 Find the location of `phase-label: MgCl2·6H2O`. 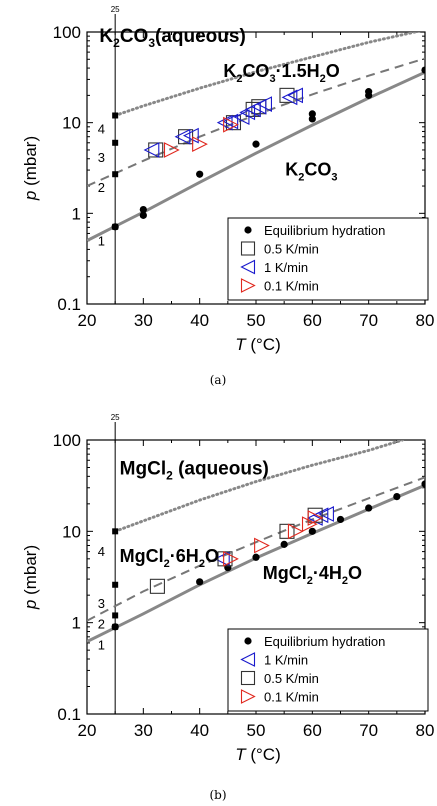

phase-label: MgCl2·6H2O is located at coordinates (169, 558).